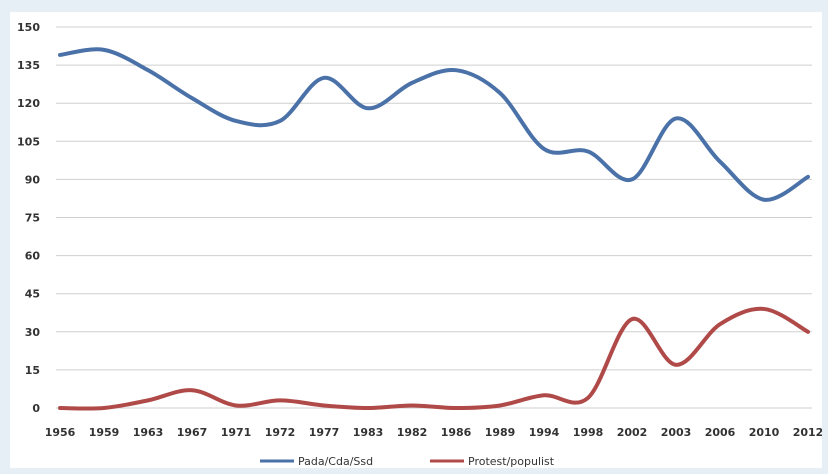  I want to click on x-tick-label: 2006, so click(720, 432).